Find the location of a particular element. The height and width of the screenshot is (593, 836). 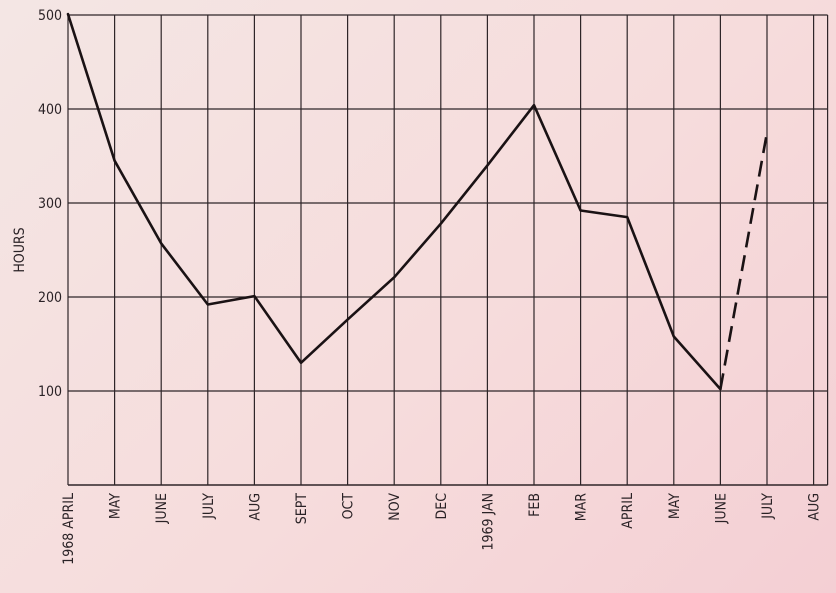

y-tick-label: 200 is located at coordinates (50, 298).